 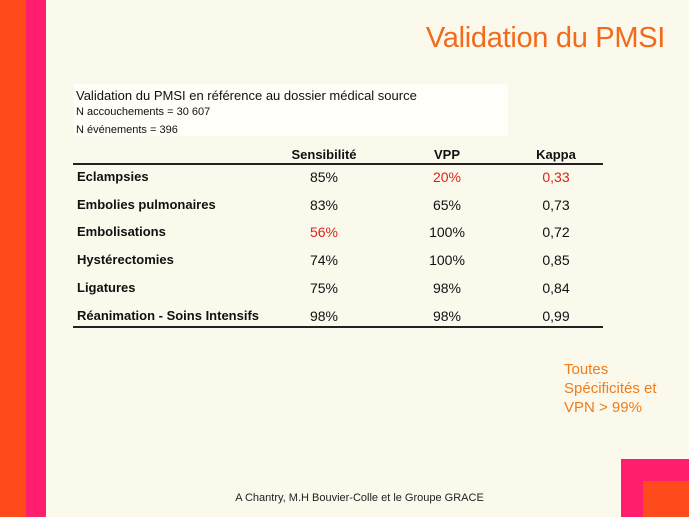 I want to click on cell-embolisations-kappa: 0,72, so click(x=556, y=232).